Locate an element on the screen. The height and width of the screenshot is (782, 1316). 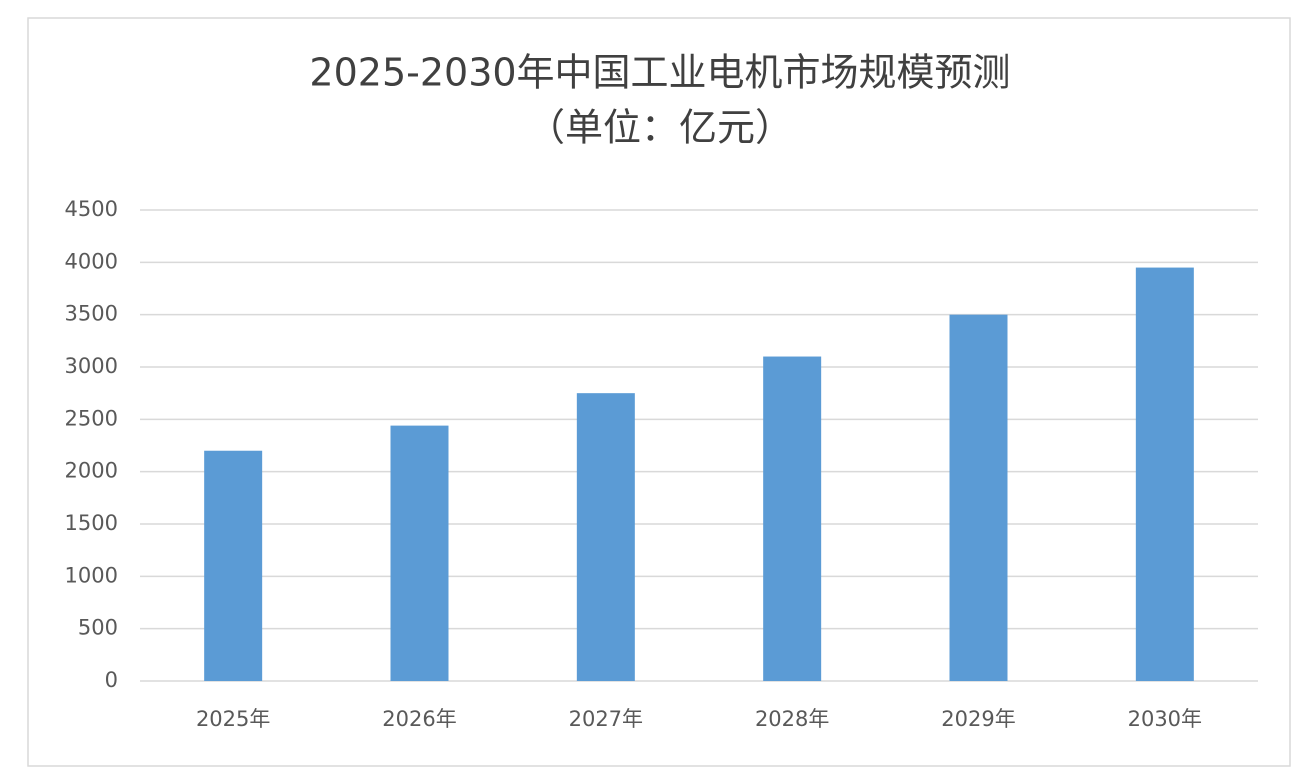
chart-title: 2025-2030年中国工业电机市场规模预测 is located at coordinates (659, 73).